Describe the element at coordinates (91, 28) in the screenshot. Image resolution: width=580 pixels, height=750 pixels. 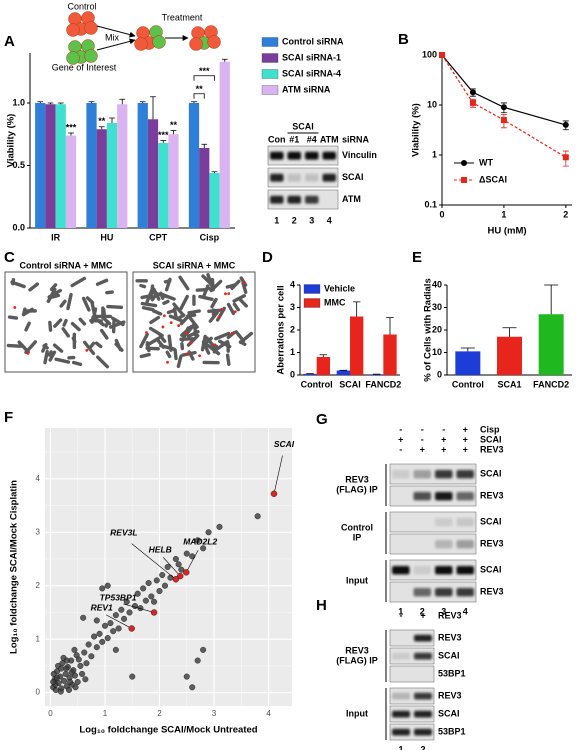
I see `cell-cluster` at that location.